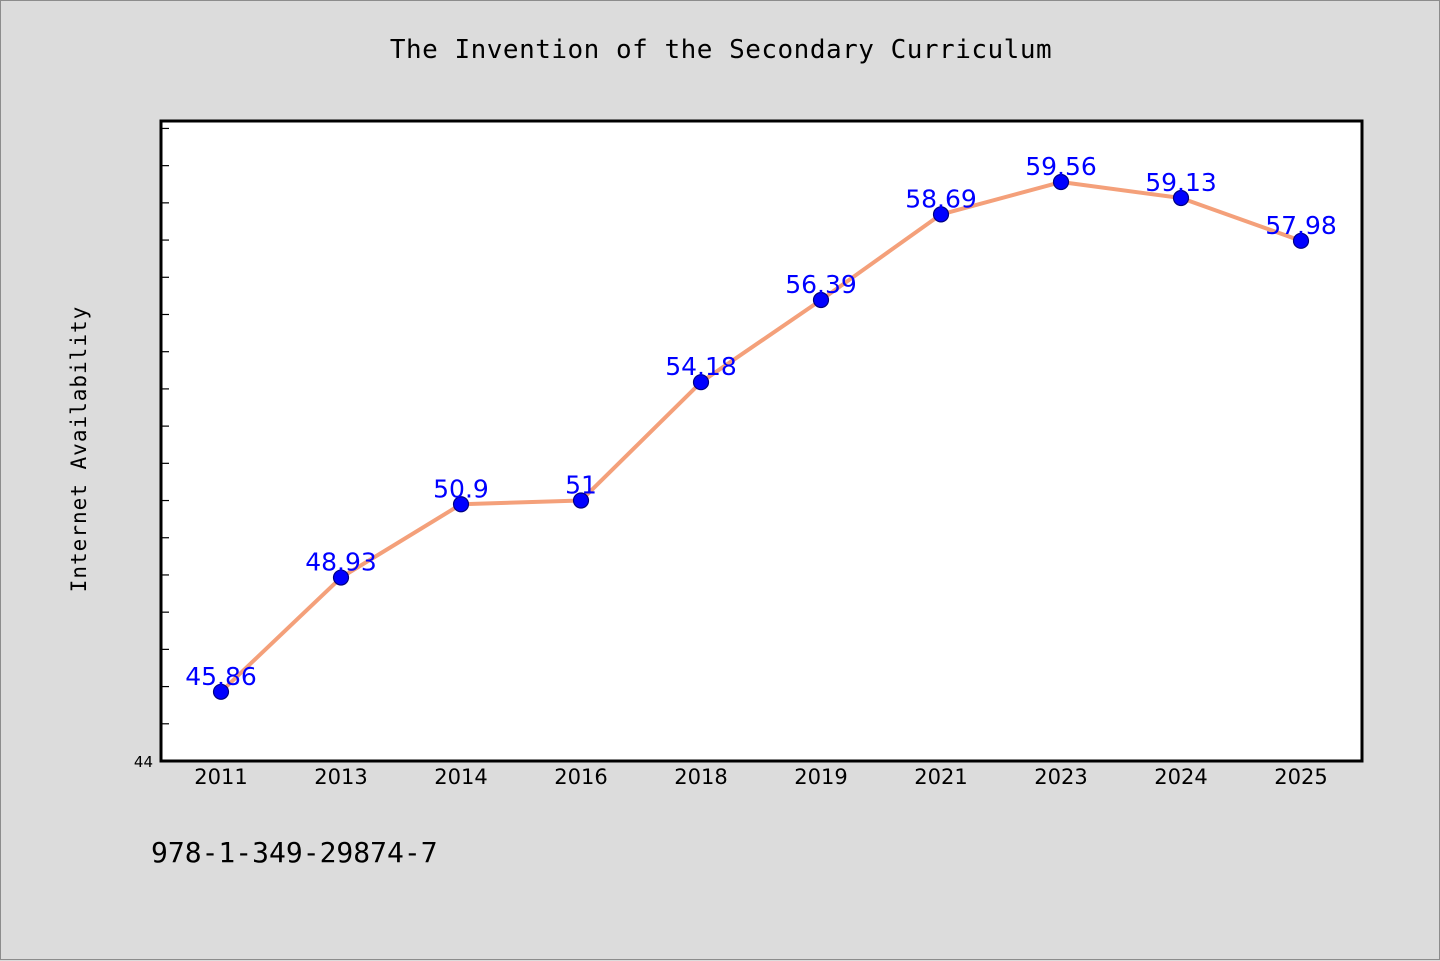  What do you see at coordinates (1060, 777) in the screenshot?
I see `x-tick-label: 2023` at bounding box center [1060, 777].